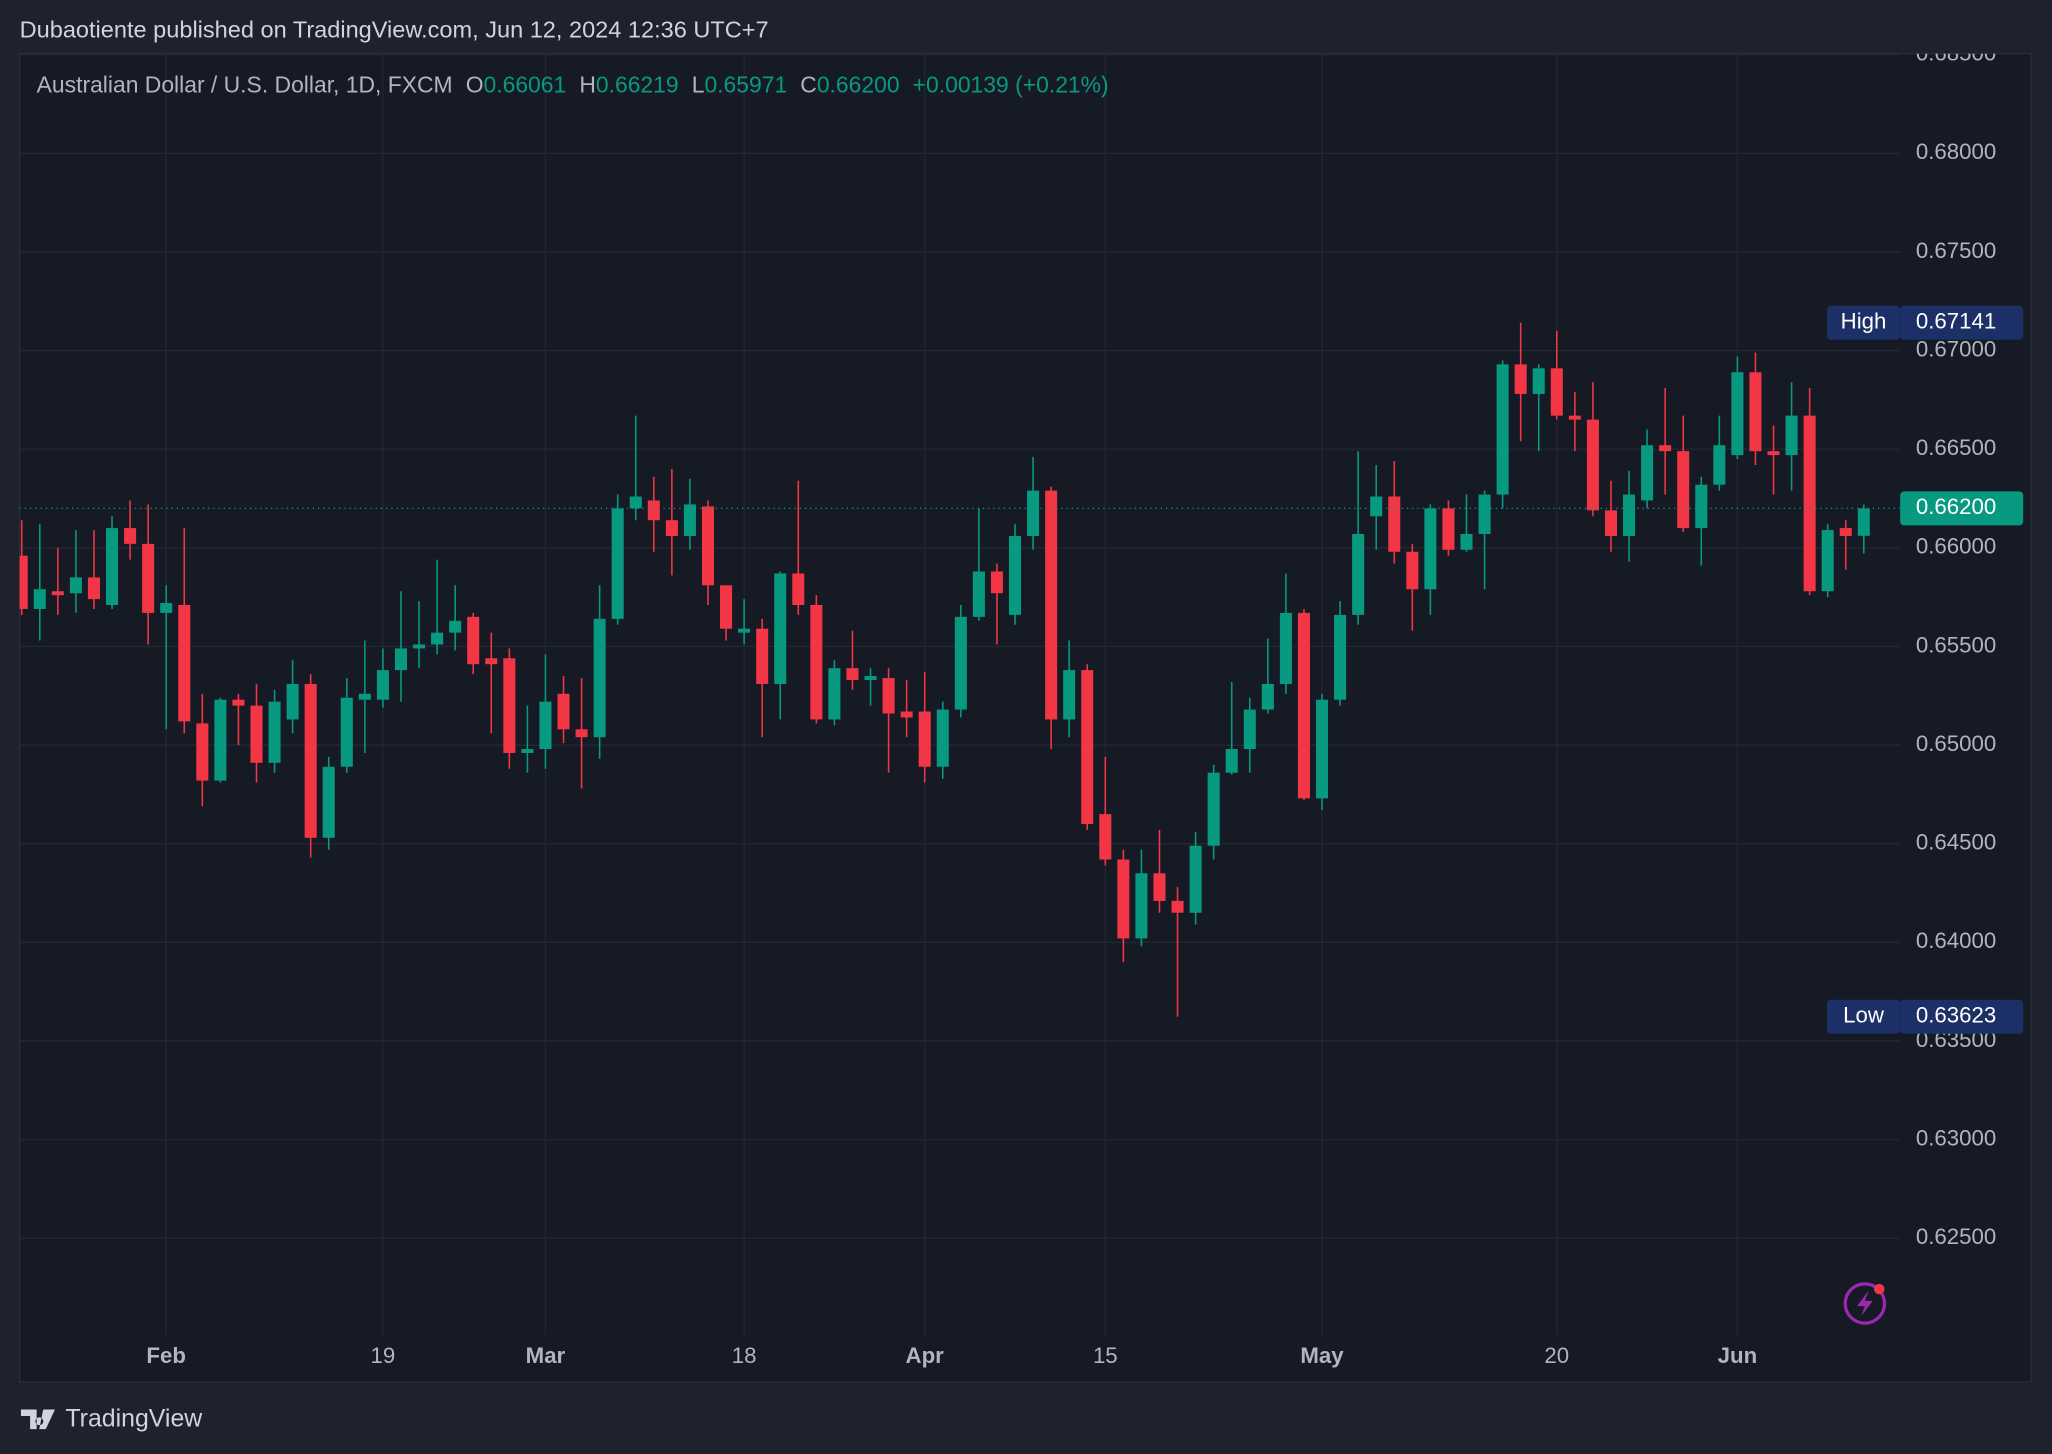 This screenshot has height=1454, width=2052. Describe the element at coordinates (1956, 151) in the screenshot. I see `y-tick-label: 0.68000` at that location.